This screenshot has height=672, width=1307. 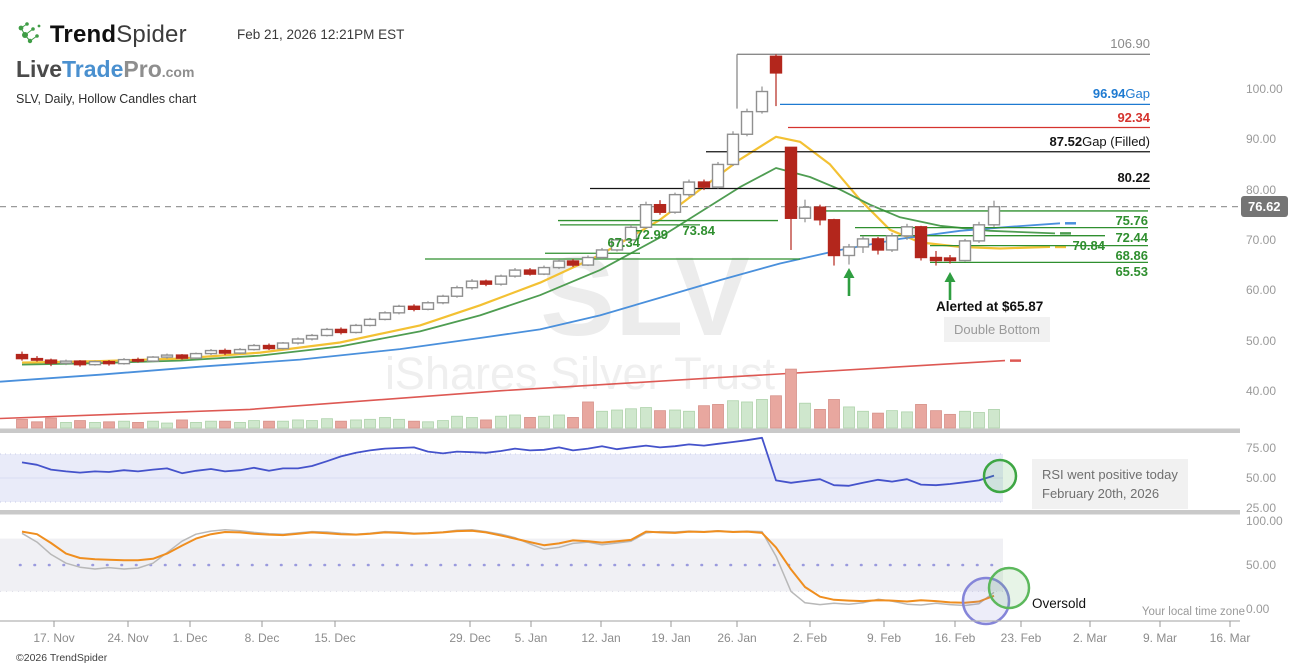 What do you see at coordinates (601, 638) in the screenshot?
I see `x-axis-label: 12. Jan` at bounding box center [601, 638].